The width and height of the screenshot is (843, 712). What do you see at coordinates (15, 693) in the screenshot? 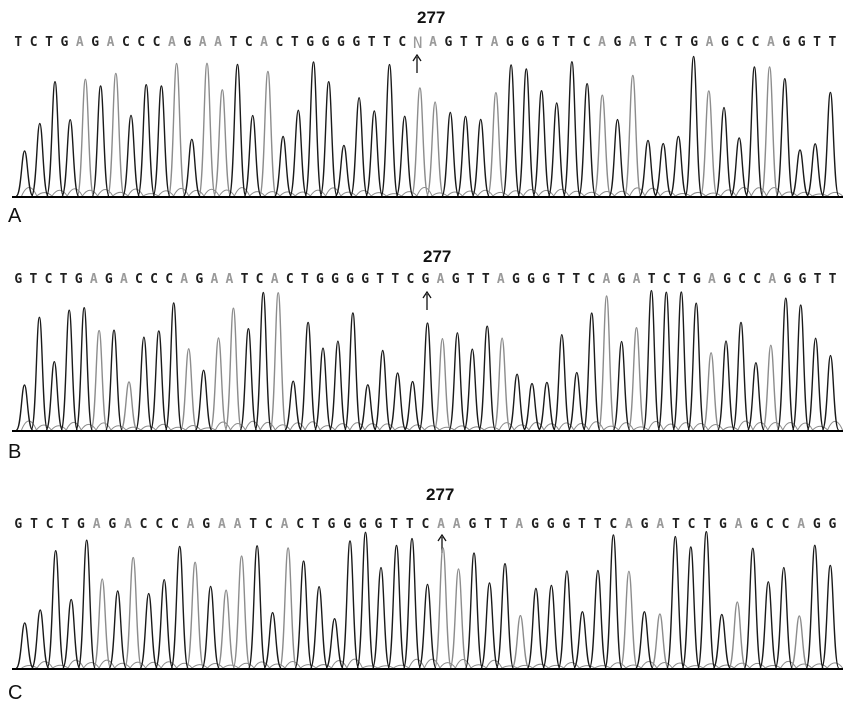
I see `panel-letter-c: C` at bounding box center [15, 693].